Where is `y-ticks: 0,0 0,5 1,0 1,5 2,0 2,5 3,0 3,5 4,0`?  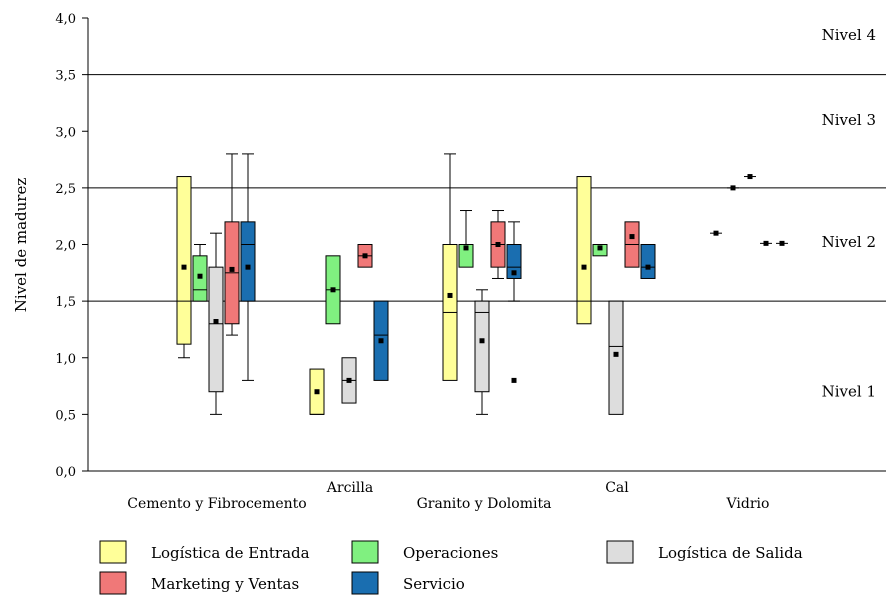
y-ticks: 0,0 0,5 1,0 1,5 2,0 2,5 3,0 3,5 4,0 is located at coordinates (71, 246).